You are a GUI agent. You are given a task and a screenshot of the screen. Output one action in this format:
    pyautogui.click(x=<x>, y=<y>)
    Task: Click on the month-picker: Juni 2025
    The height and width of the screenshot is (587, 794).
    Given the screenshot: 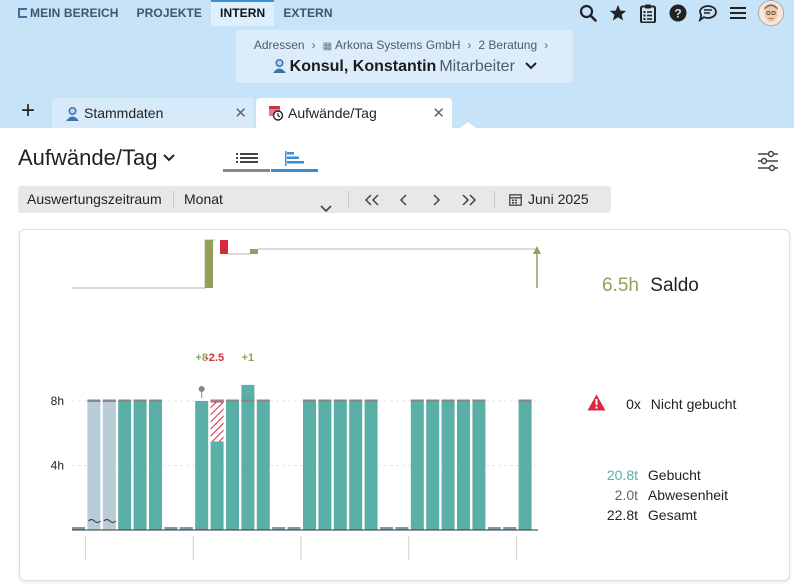 What is the action you would take?
    pyautogui.click(x=549, y=199)
    